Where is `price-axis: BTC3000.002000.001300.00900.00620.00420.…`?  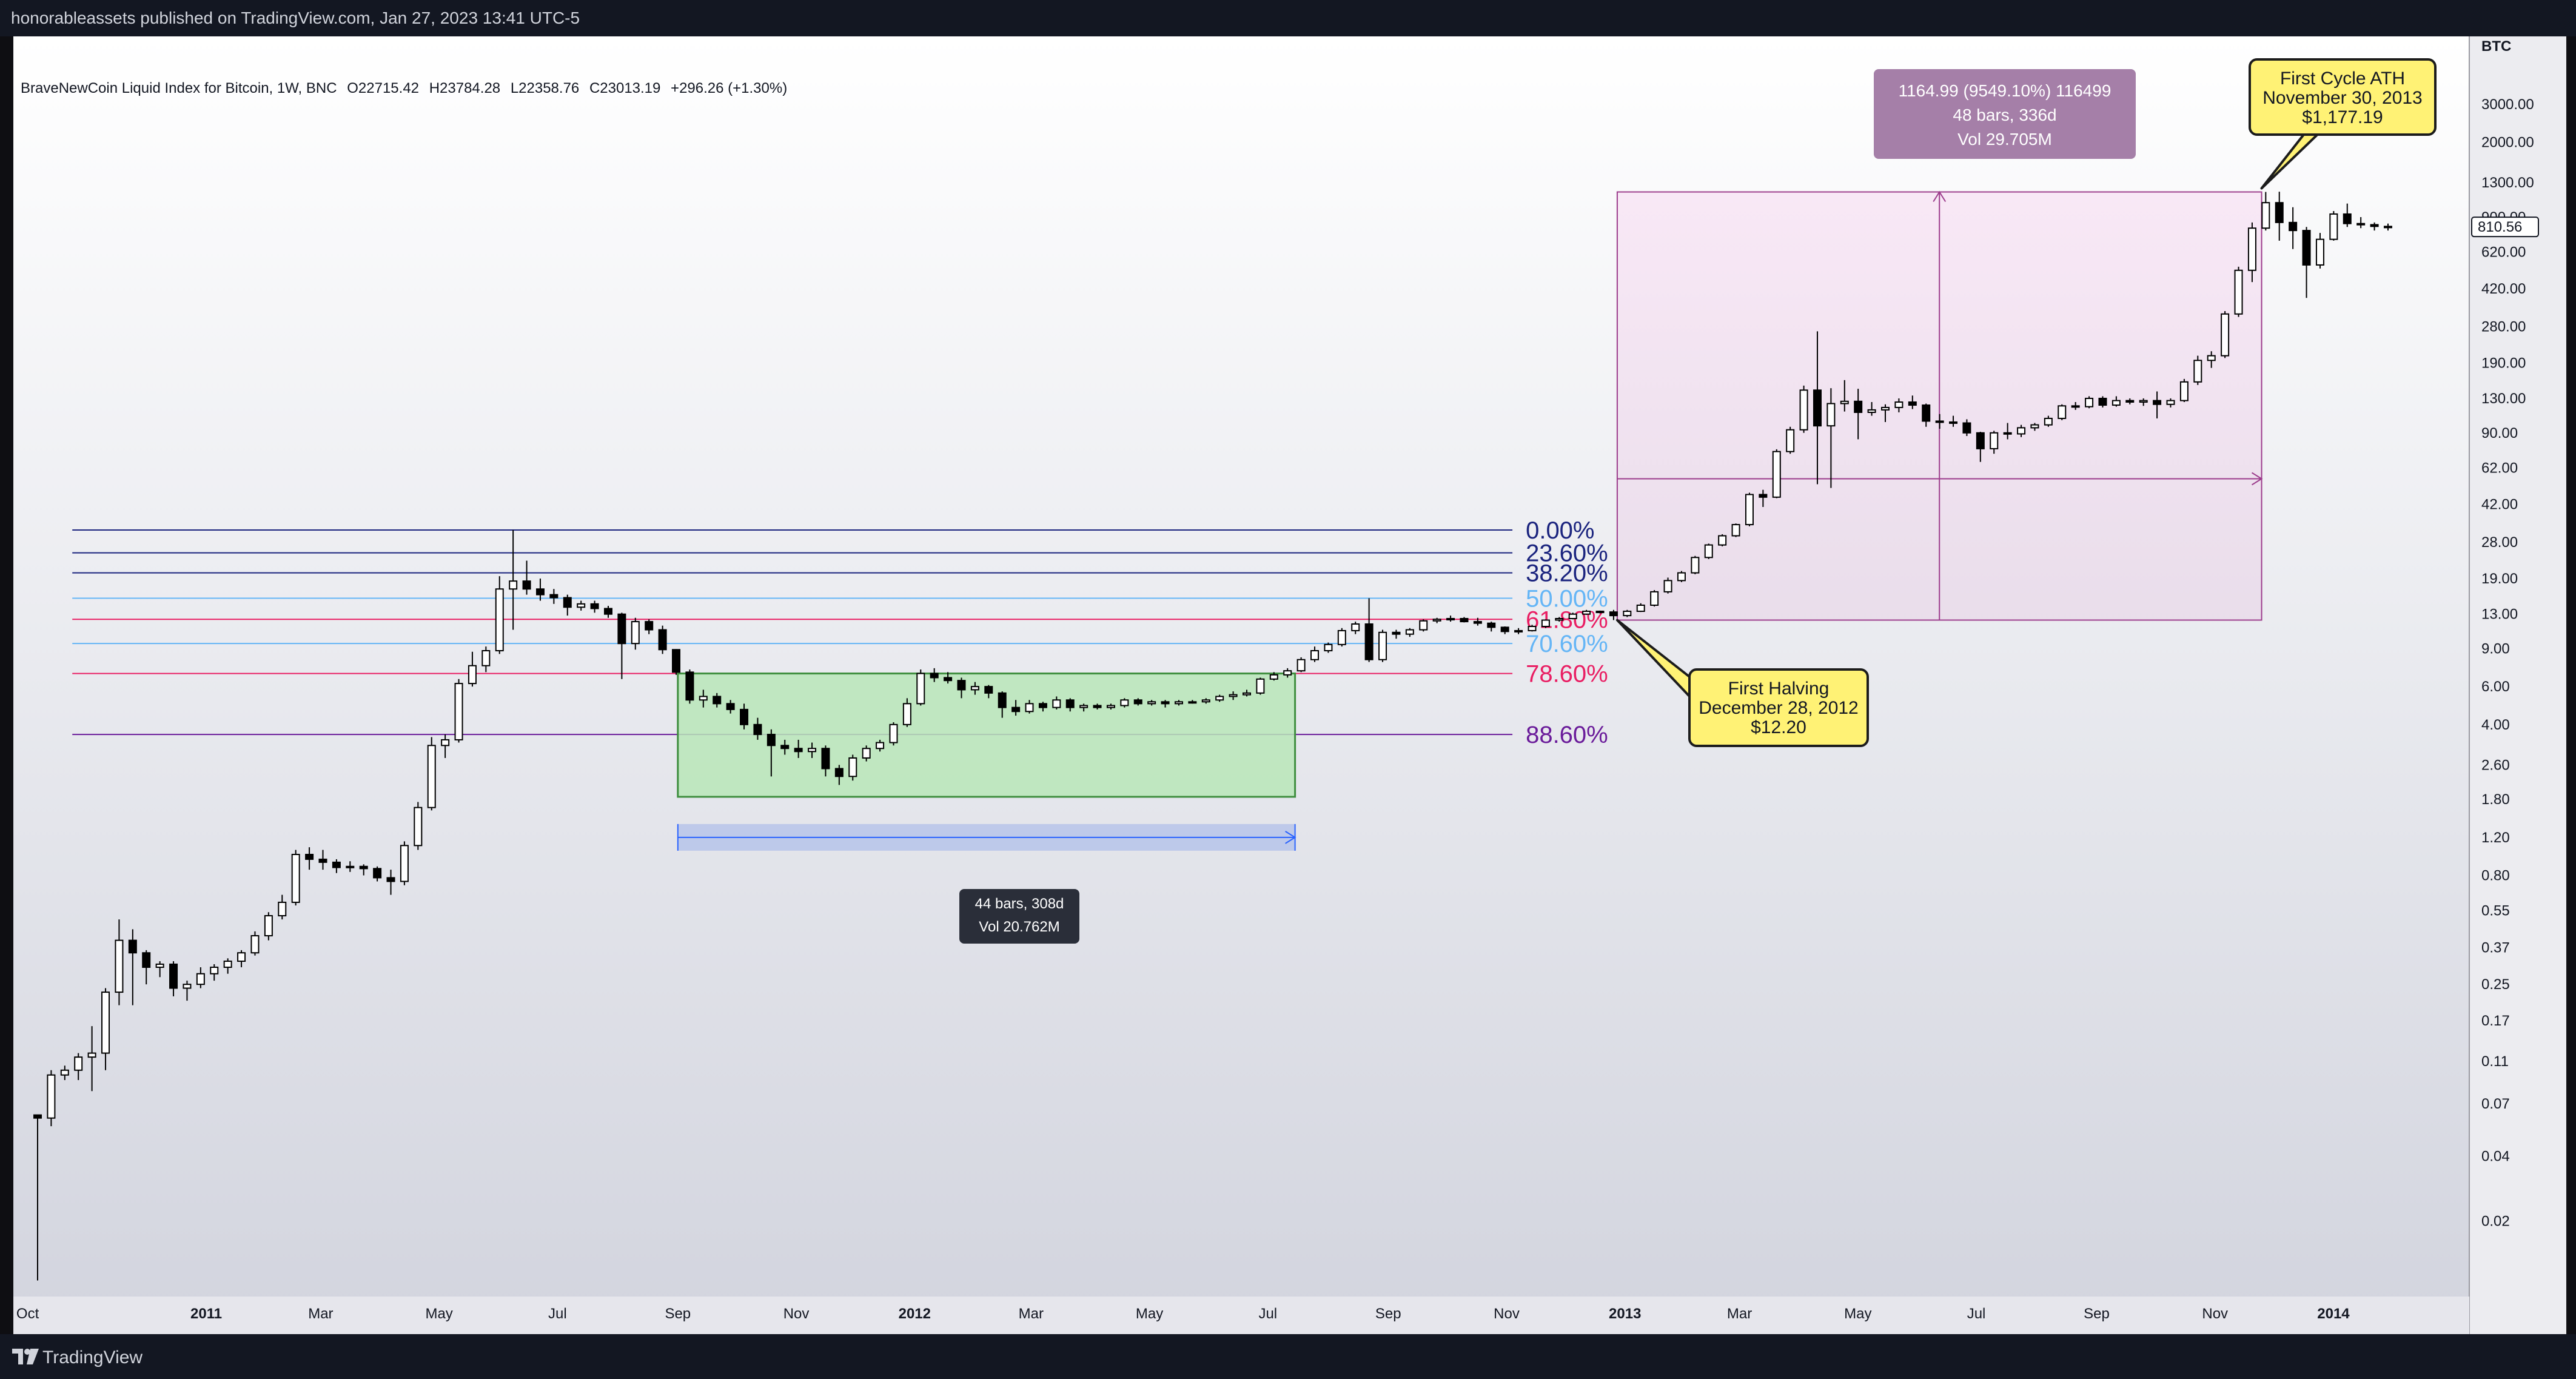
price-axis: BTC3000.002000.001300.00900.00620.00420.… is located at coordinates (2505, 633).